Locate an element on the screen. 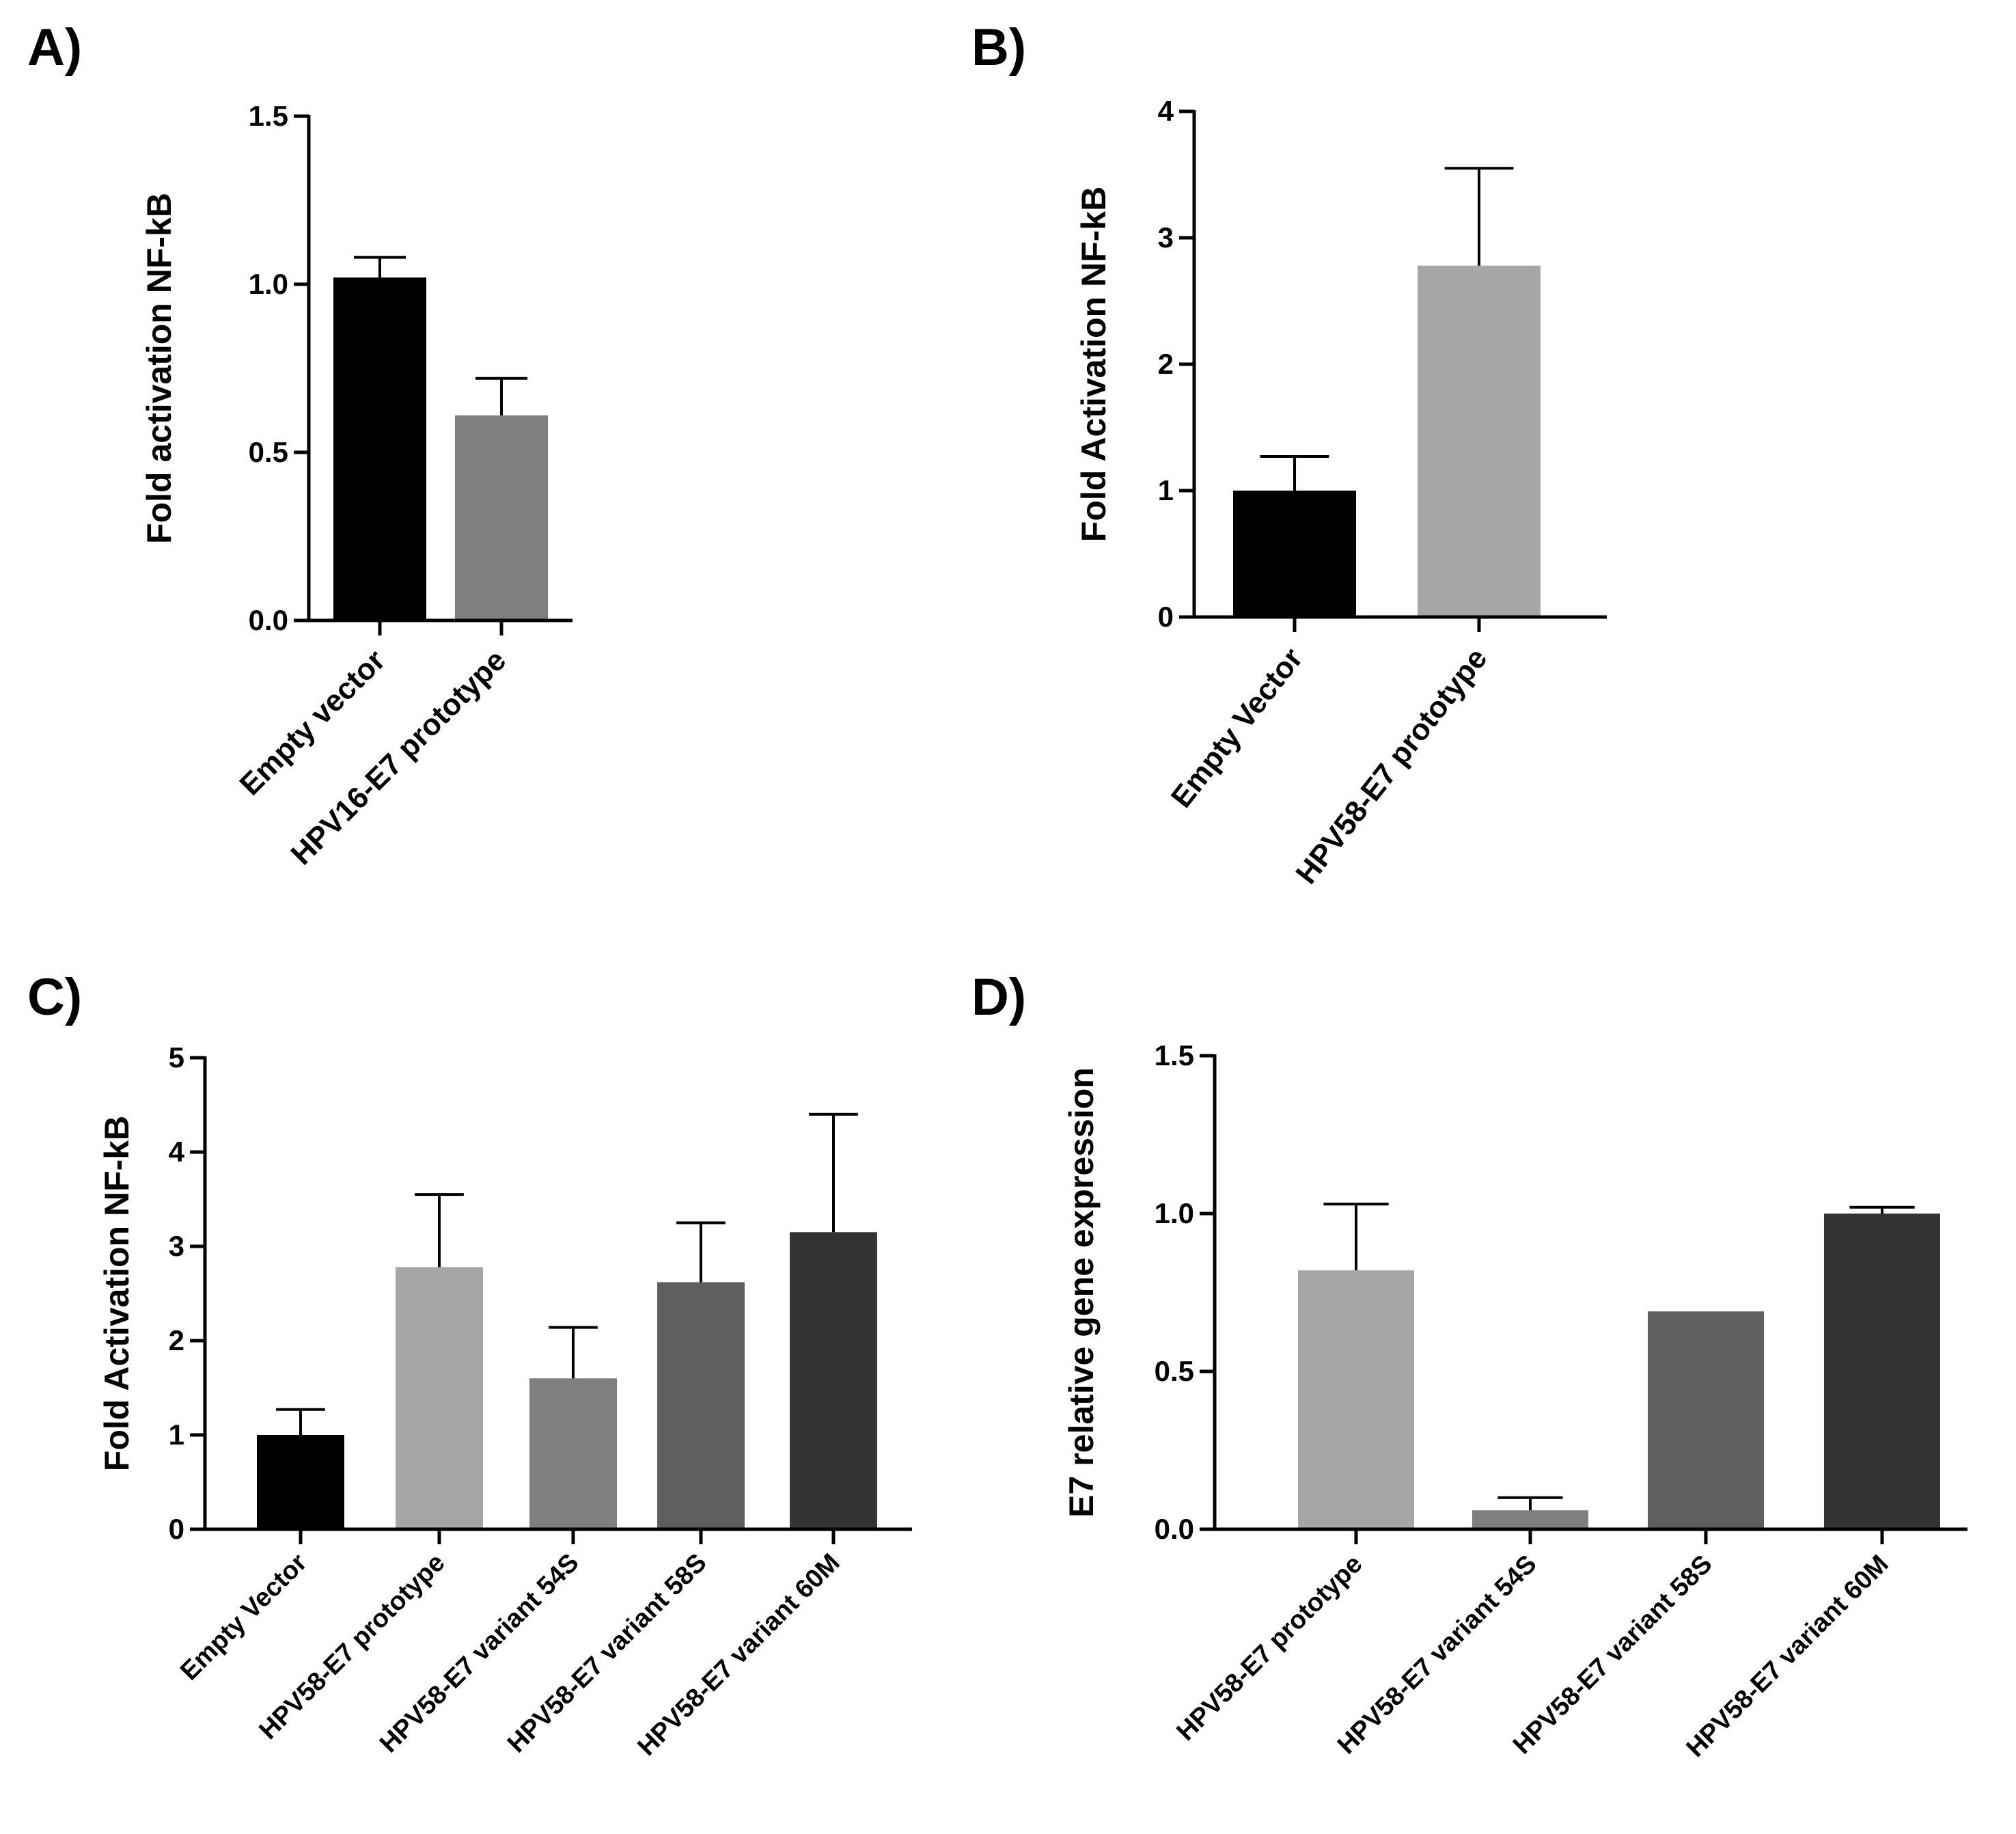  category-label-2: HPV58-E7 variant 54S is located at coordinates (1437, 1655).